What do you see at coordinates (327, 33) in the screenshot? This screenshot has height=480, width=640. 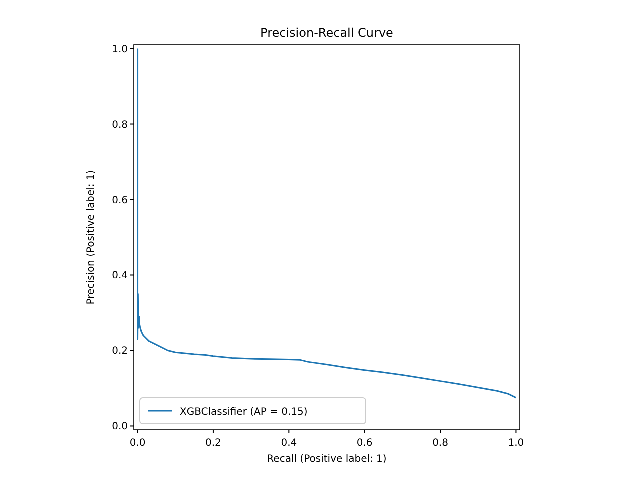 I see `chart-title: Precision-Recall Curve` at bounding box center [327, 33].